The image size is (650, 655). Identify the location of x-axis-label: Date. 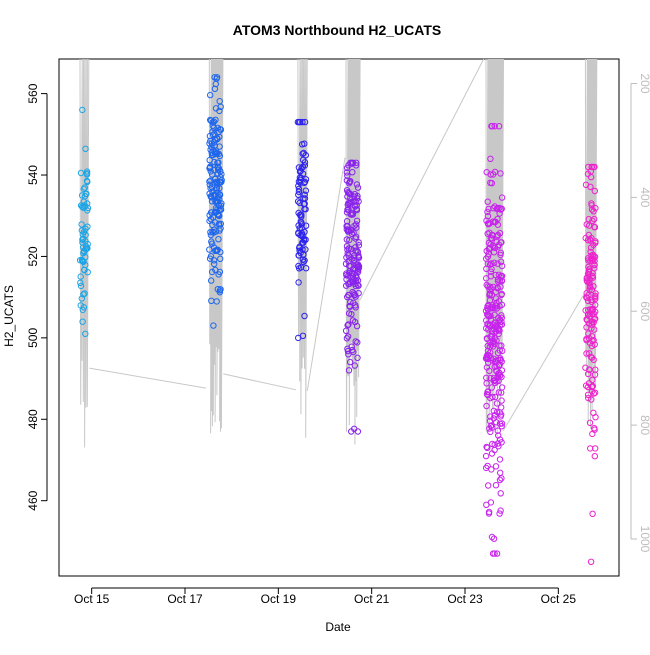
(338, 627).